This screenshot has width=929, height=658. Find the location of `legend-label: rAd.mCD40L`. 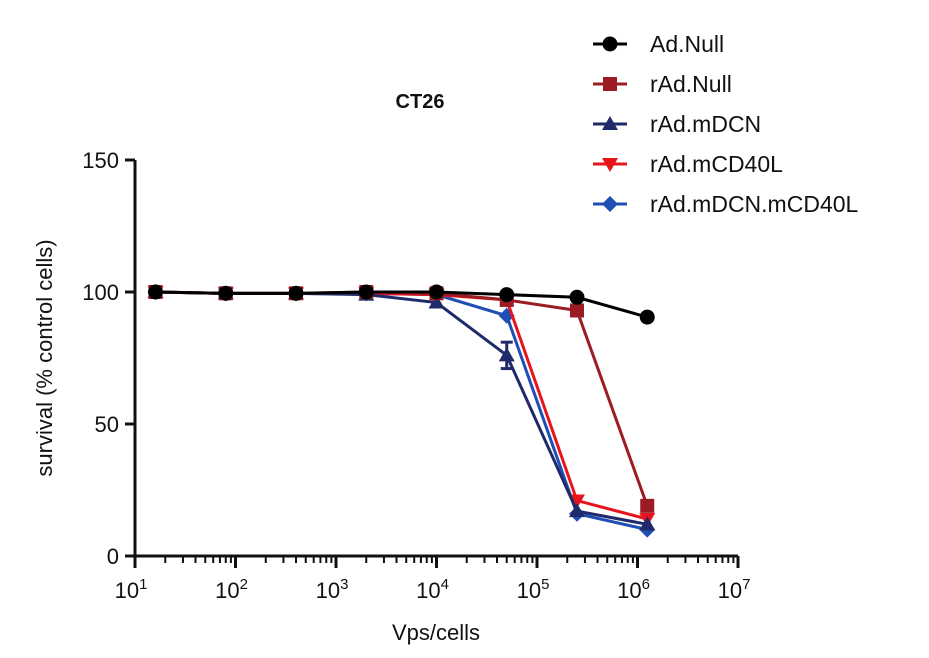

legend-label: rAd.mCD40L is located at coordinates (716, 164).